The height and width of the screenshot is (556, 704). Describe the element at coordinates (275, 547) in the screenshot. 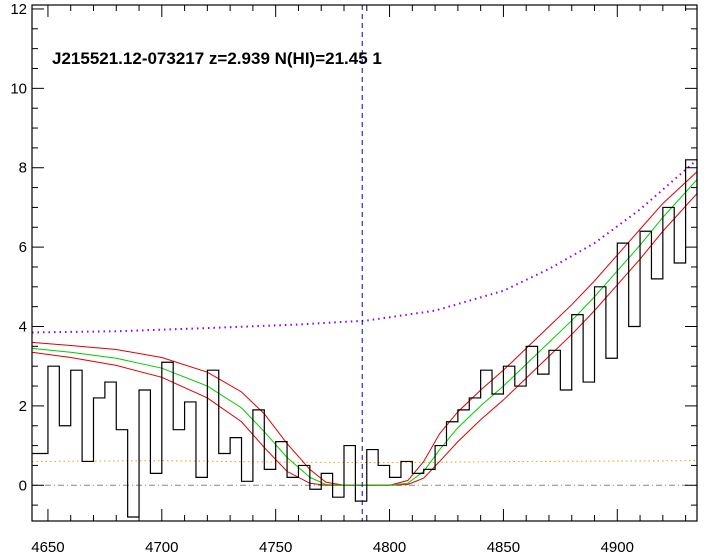

I see `x-tick-label: 4750` at that location.